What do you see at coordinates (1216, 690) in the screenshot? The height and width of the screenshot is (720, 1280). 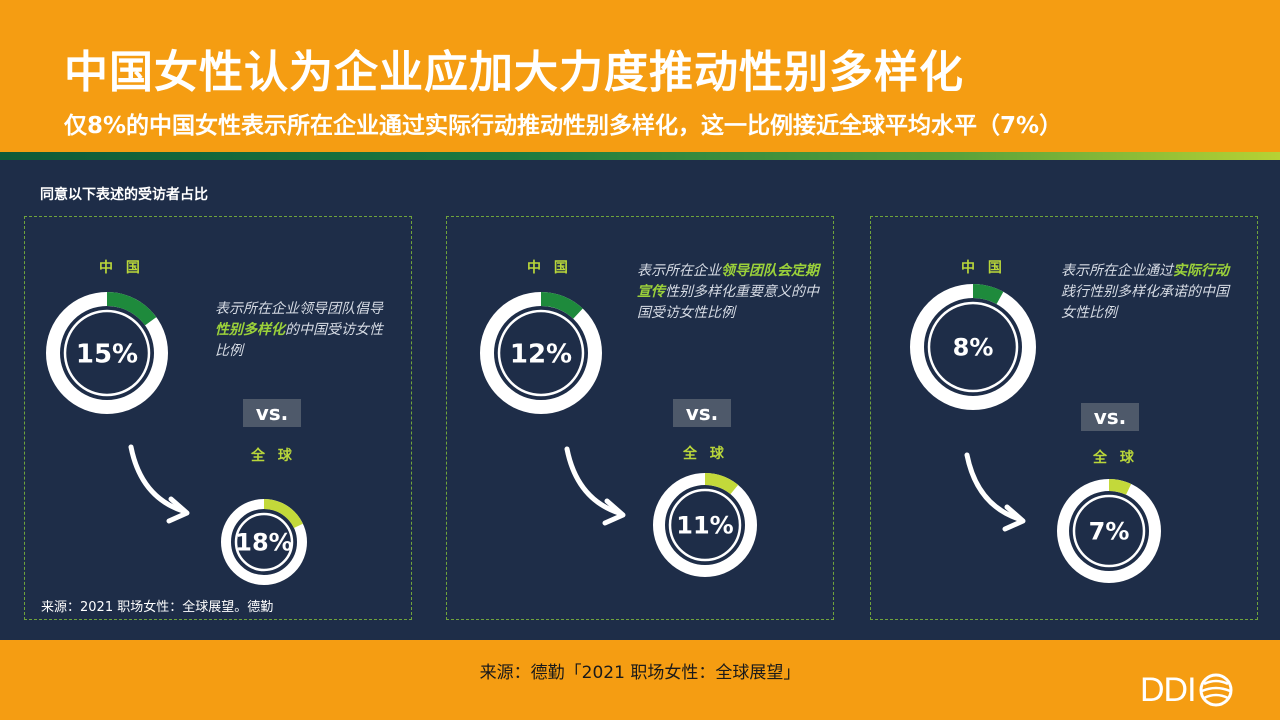 I see `globe-icon` at bounding box center [1216, 690].